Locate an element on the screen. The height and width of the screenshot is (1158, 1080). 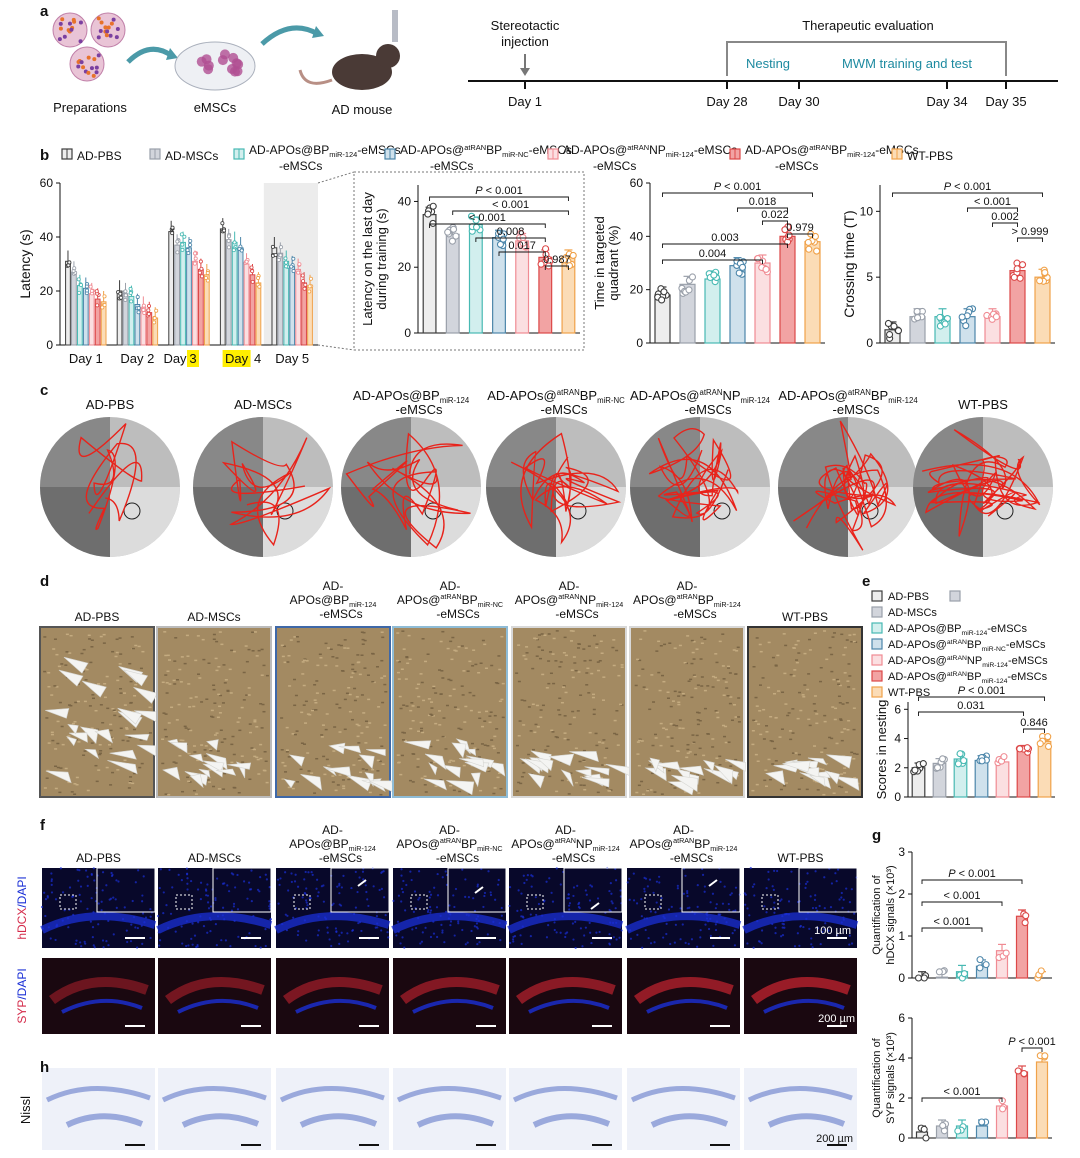
title-part: BP is located at coordinates (469, 844).